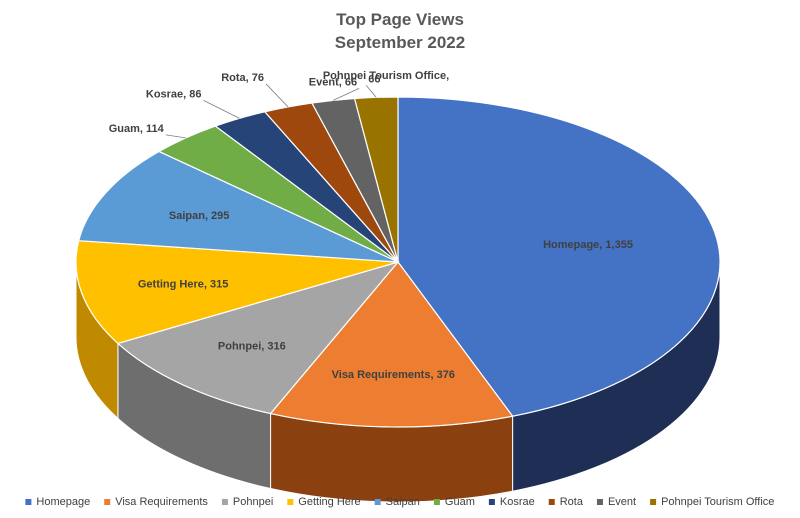  I want to click on legend-item-rota: Rota, so click(566, 502).